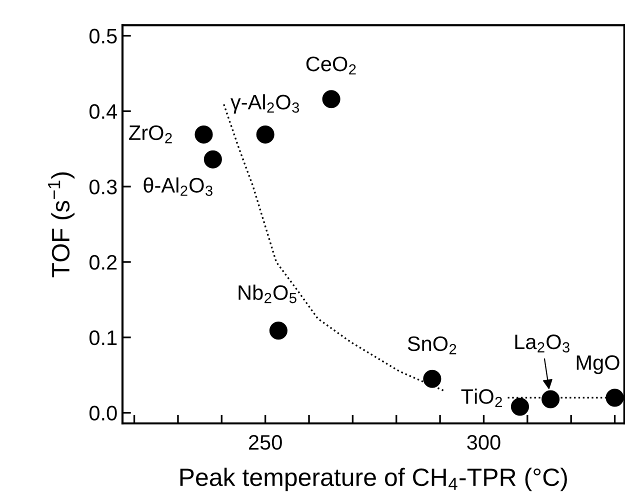  I want to click on x-tick-label: 250, so click(265, 442).